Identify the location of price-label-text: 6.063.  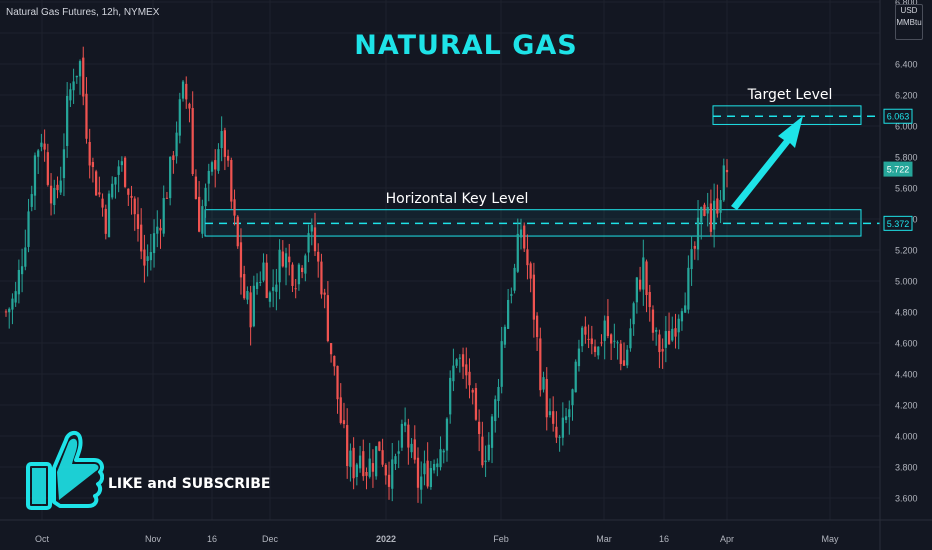
(898, 117).